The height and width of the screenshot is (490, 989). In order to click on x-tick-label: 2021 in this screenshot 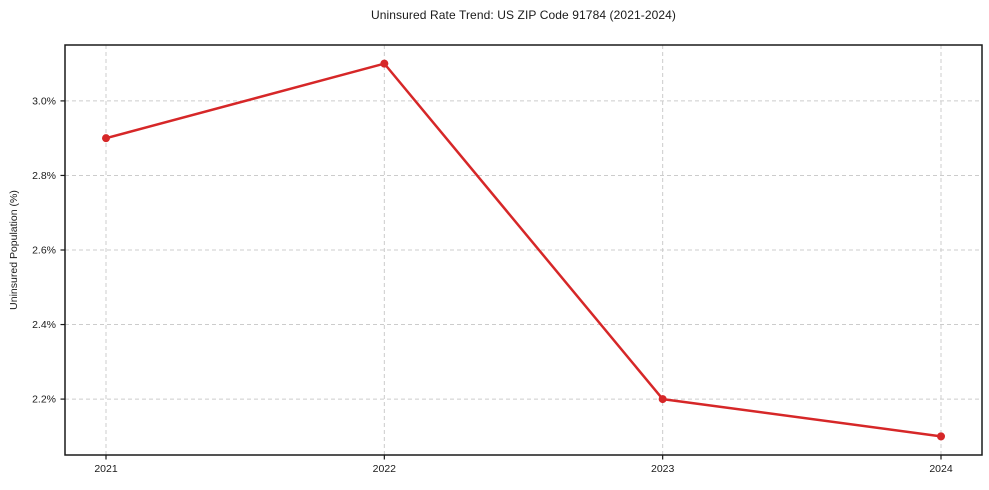, I will do `click(106, 469)`.